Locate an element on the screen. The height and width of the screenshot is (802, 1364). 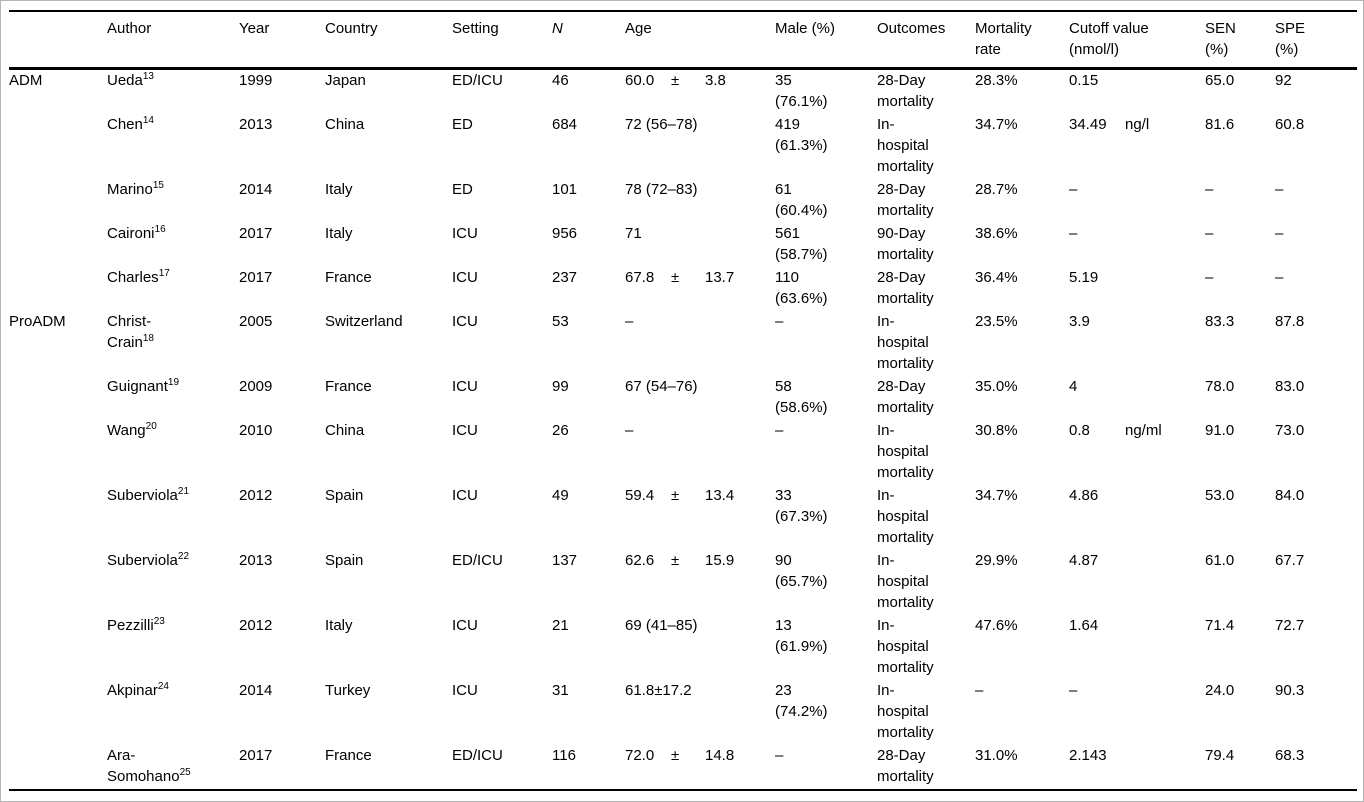
cell-sen: 81.6 is located at coordinates (1220, 124).